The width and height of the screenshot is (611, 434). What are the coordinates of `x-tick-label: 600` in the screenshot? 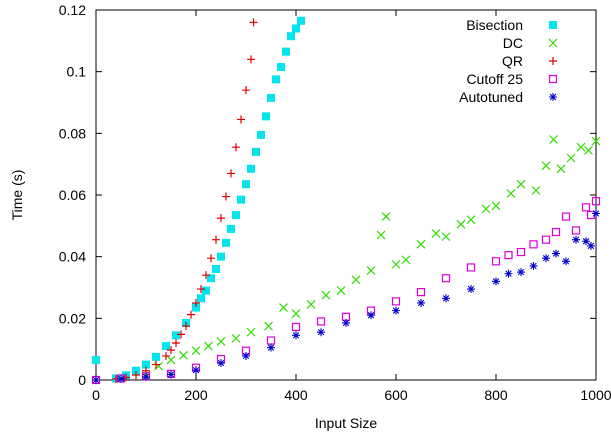 It's located at (396, 395).